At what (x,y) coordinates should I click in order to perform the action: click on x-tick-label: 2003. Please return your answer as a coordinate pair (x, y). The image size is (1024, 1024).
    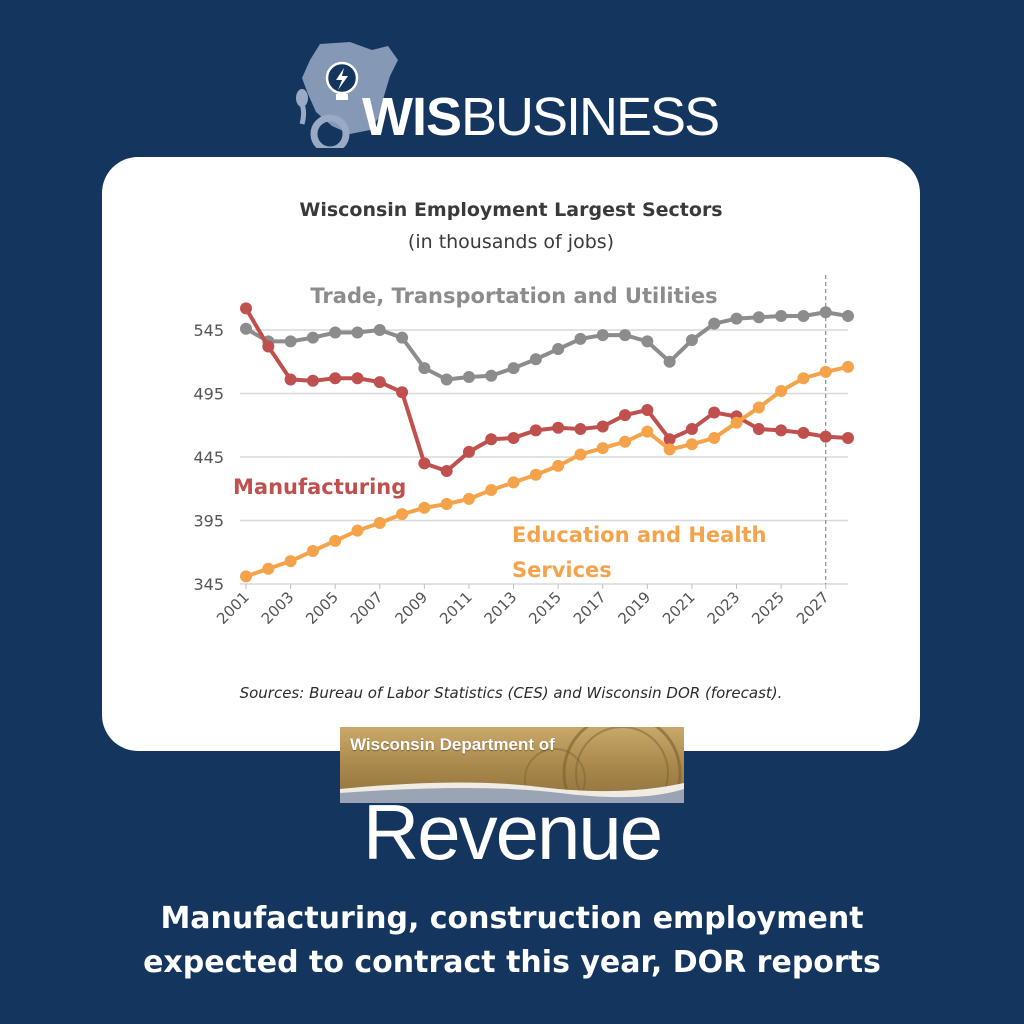
    Looking at the image, I should click on (278, 608).